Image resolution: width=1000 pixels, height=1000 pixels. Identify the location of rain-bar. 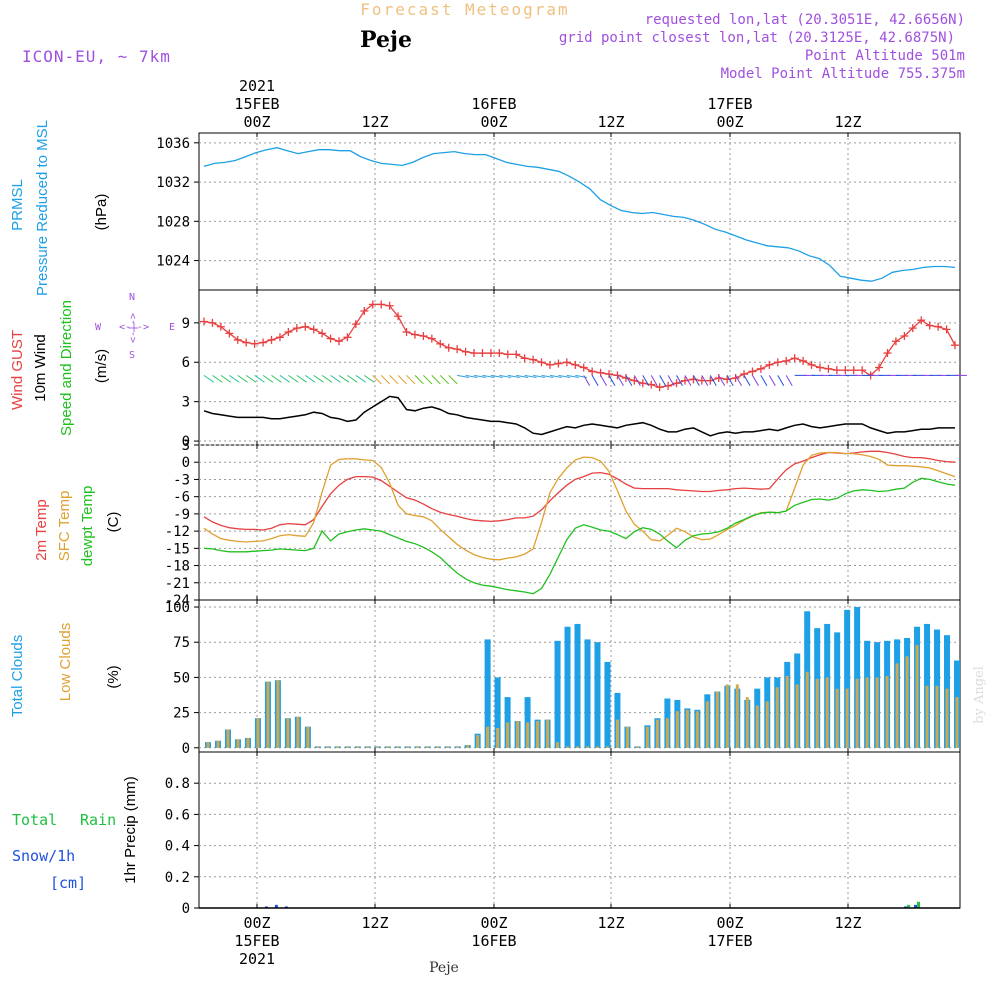
(909, 906).